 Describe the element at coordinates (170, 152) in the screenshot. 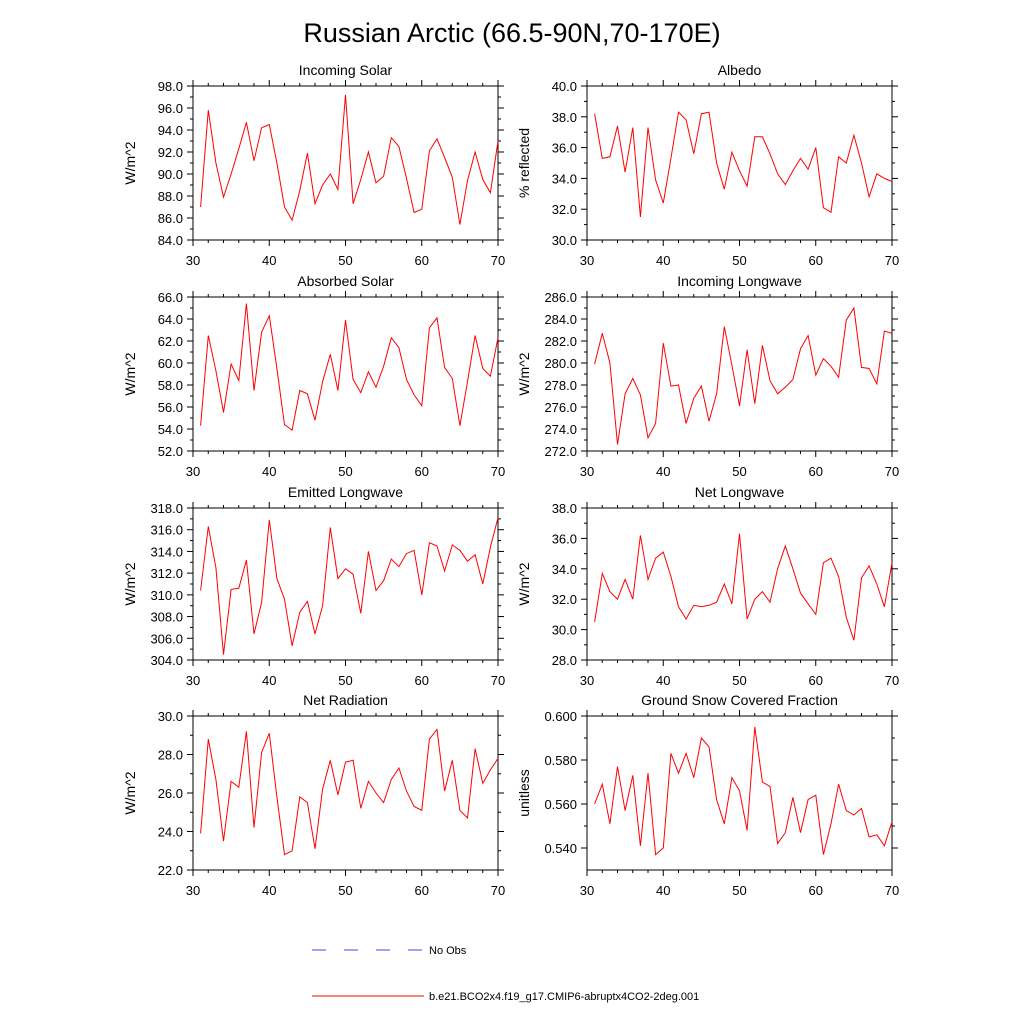

I see `y-tick-label: 92.0` at that location.